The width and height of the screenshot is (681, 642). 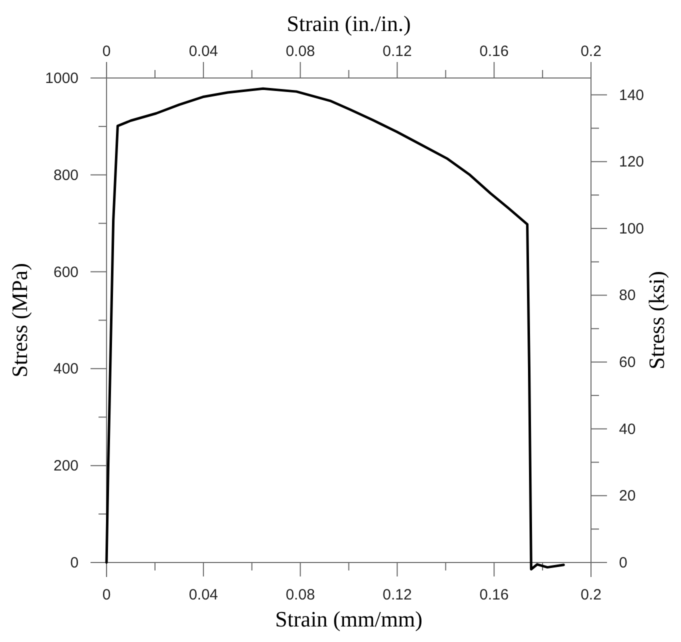 What do you see at coordinates (591, 51) in the screenshot?
I see `x2-tick-label: 0.2` at bounding box center [591, 51].